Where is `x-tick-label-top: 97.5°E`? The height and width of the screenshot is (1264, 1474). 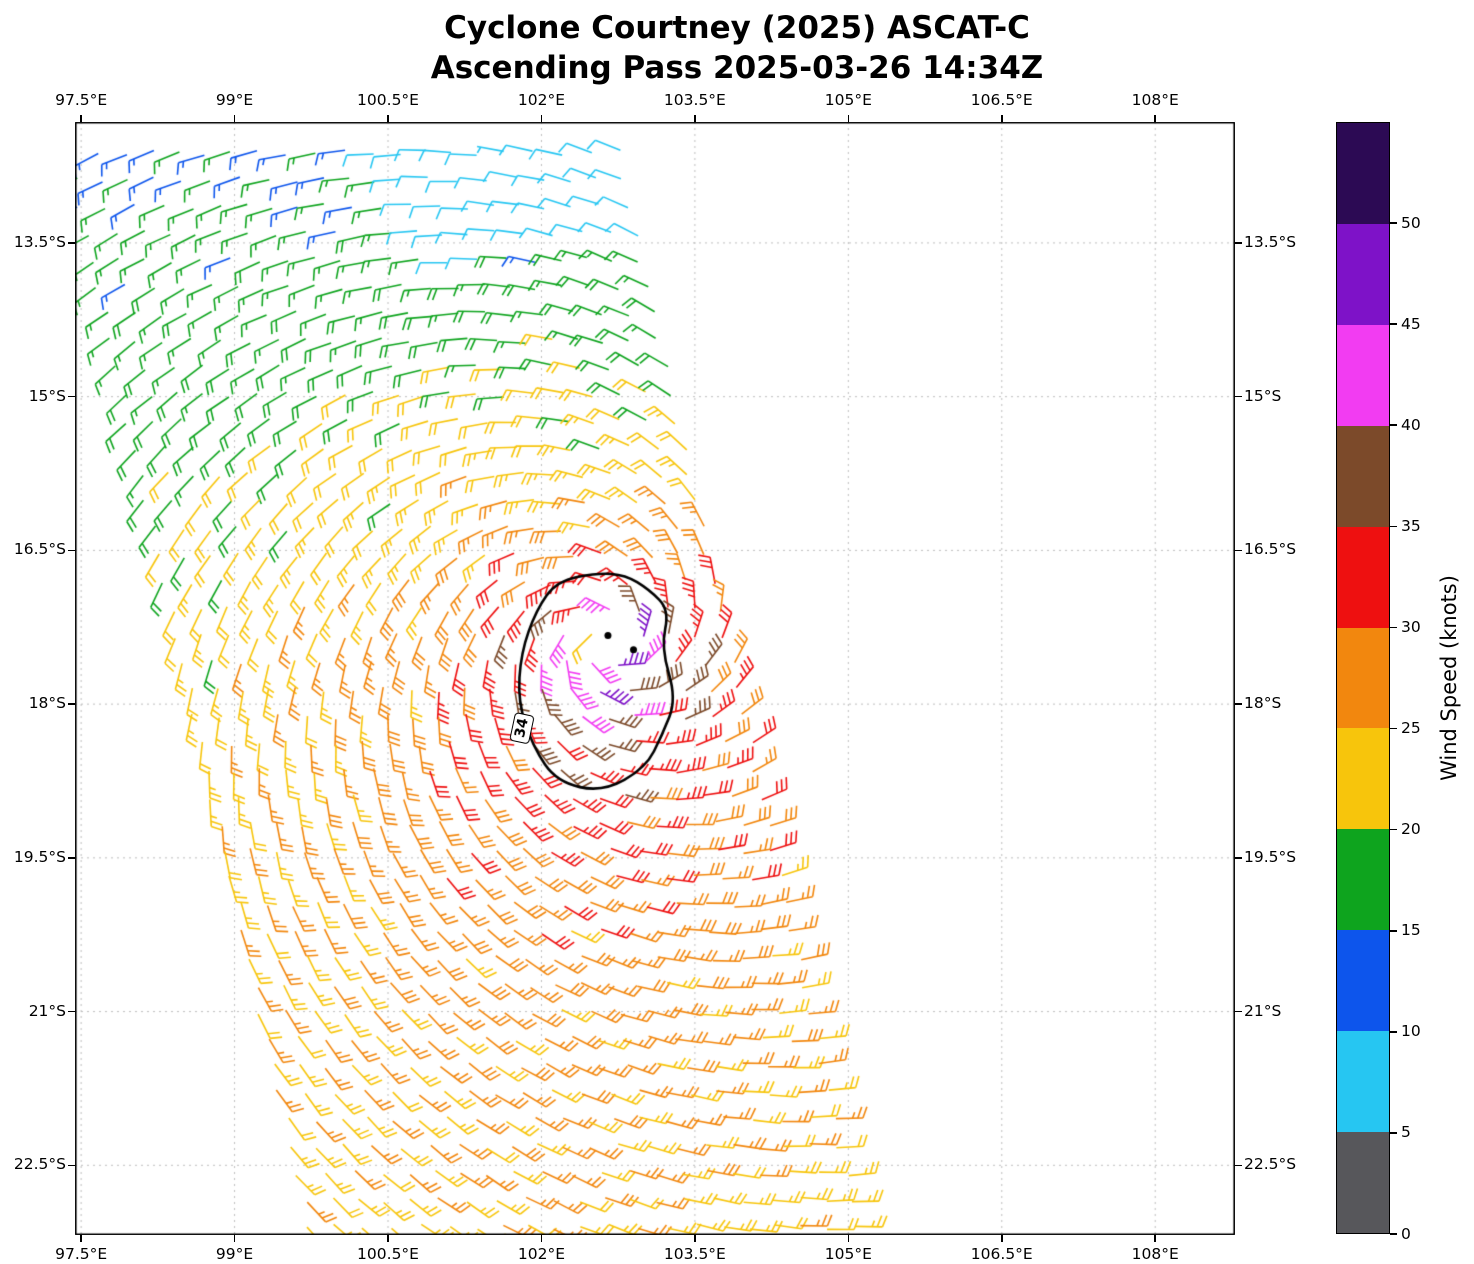
x-tick-label-top: 97.5°E is located at coordinates (81, 100).